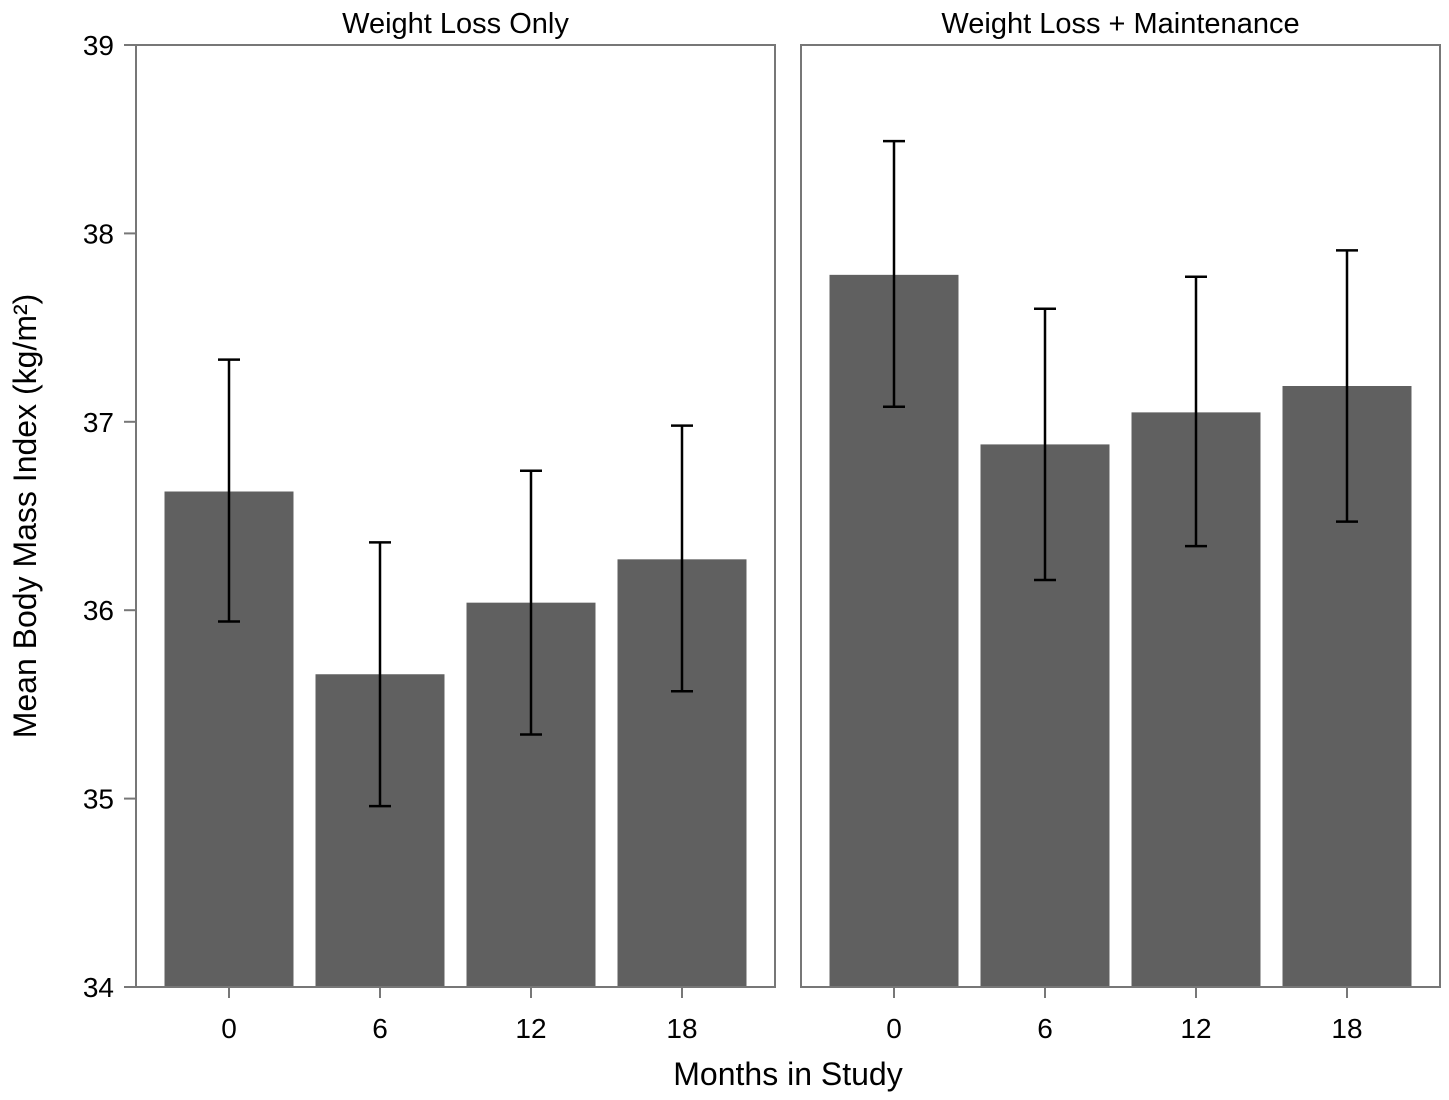  I want to click on y-axis-label: Mean Body Mass Index (kg/m²), so click(25, 516).